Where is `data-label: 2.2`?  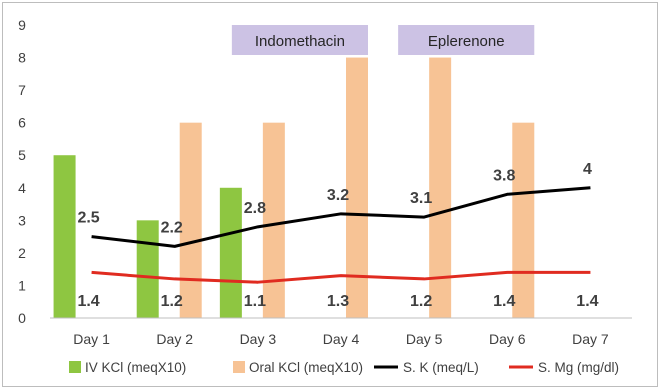
data-label: 2.2 is located at coordinates (172, 227).